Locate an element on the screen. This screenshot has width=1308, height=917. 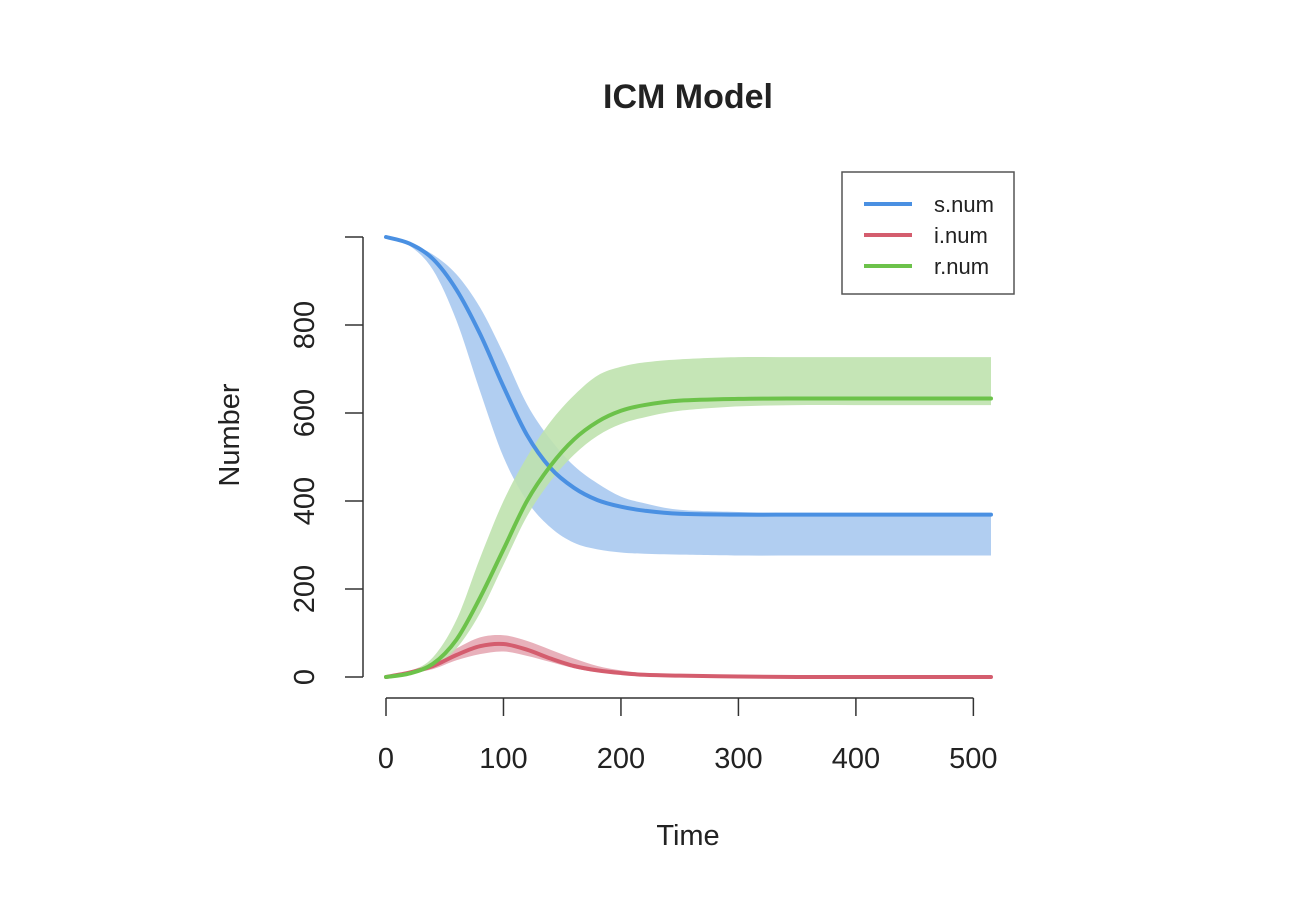
y-axis-label: Number is located at coordinates (230, 434).